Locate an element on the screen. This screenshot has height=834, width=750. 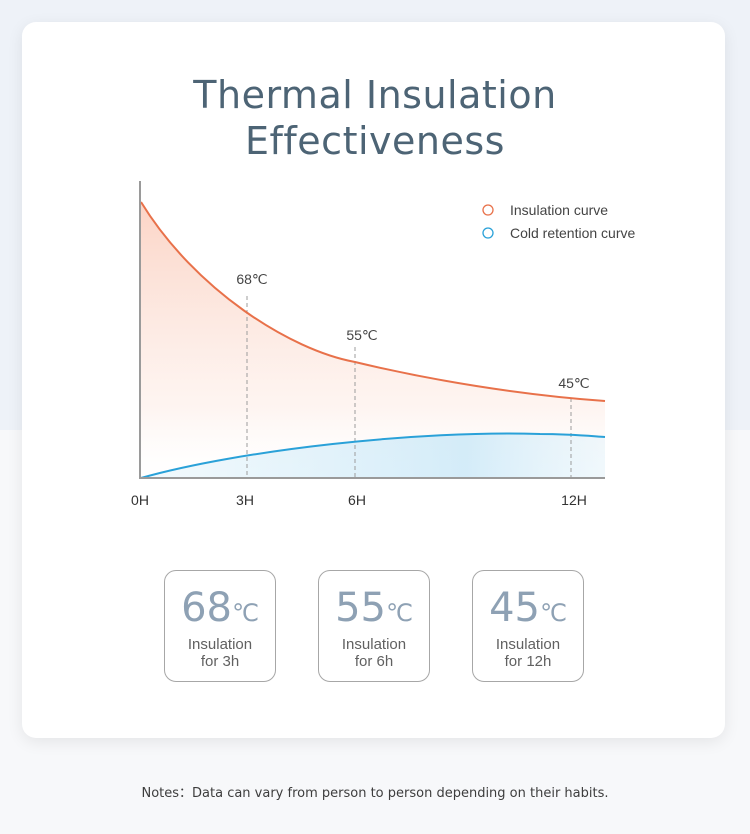
legend-insulation-icon is located at coordinates (488, 210).